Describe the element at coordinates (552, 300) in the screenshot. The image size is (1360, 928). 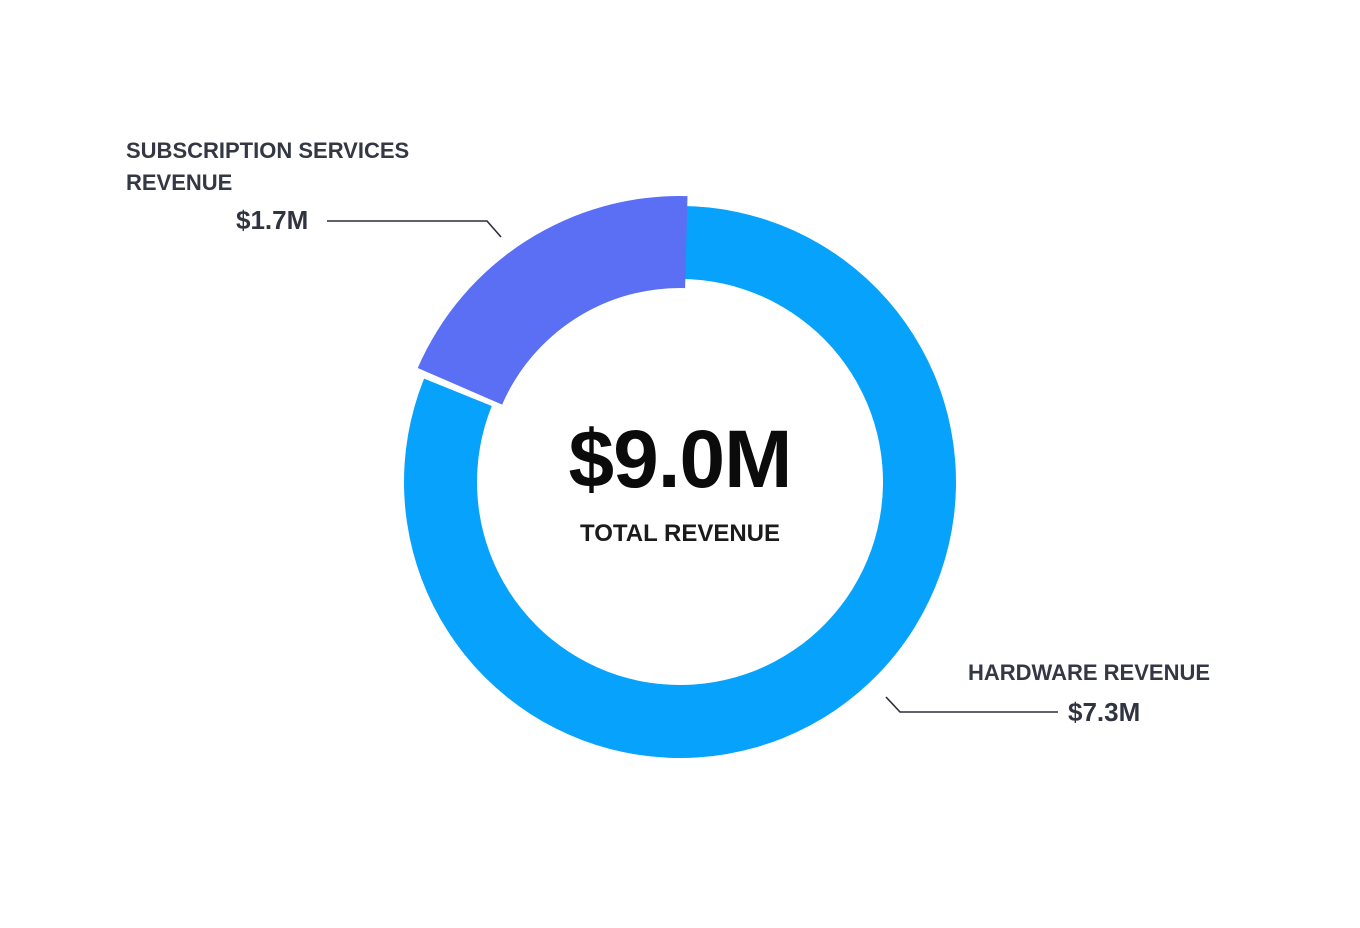
I see `slice-subscription-services-revenue` at that location.